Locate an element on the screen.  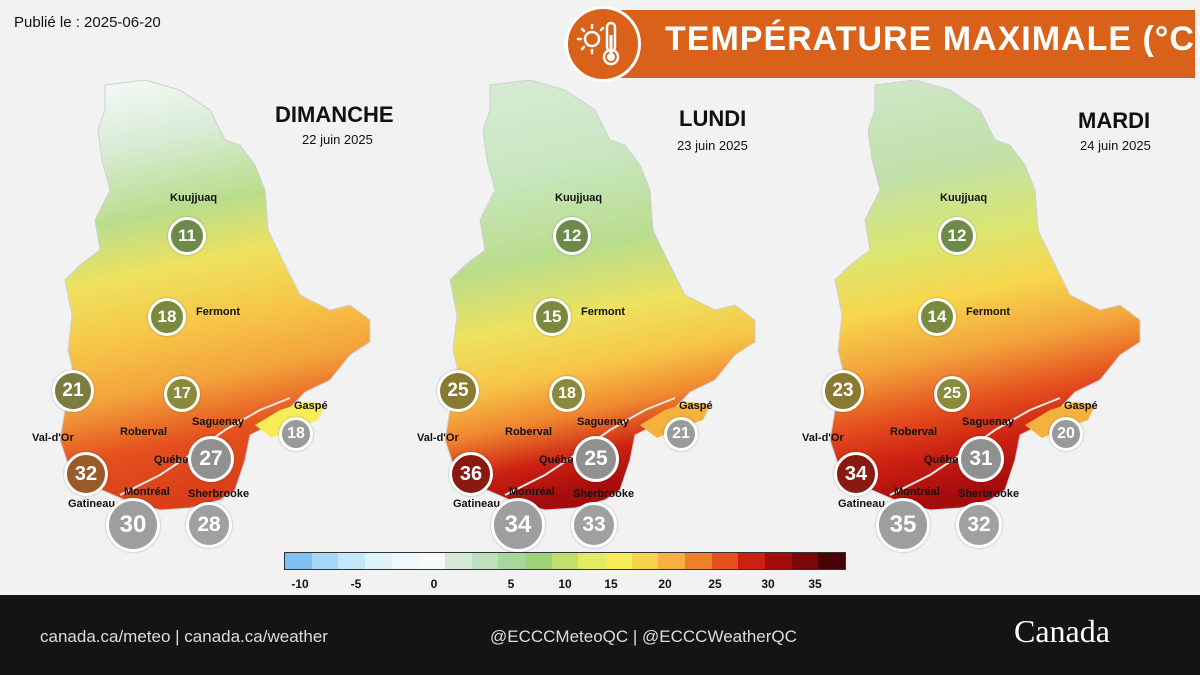
temperature-badge-gatineau: 30 is located at coordinates (133, 525).